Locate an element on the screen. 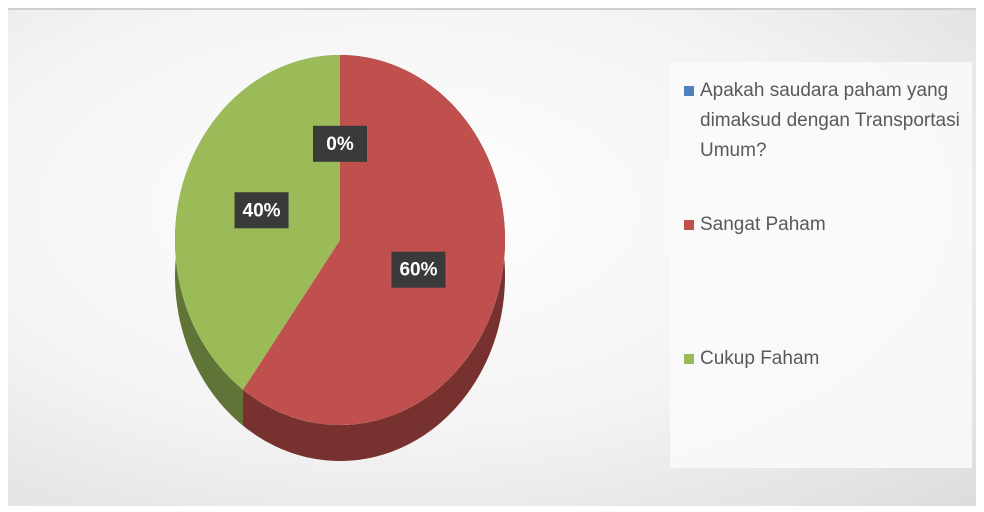 This screenshot has width=984, height=512. data-label: 40% is located at coordinates (262, 210).